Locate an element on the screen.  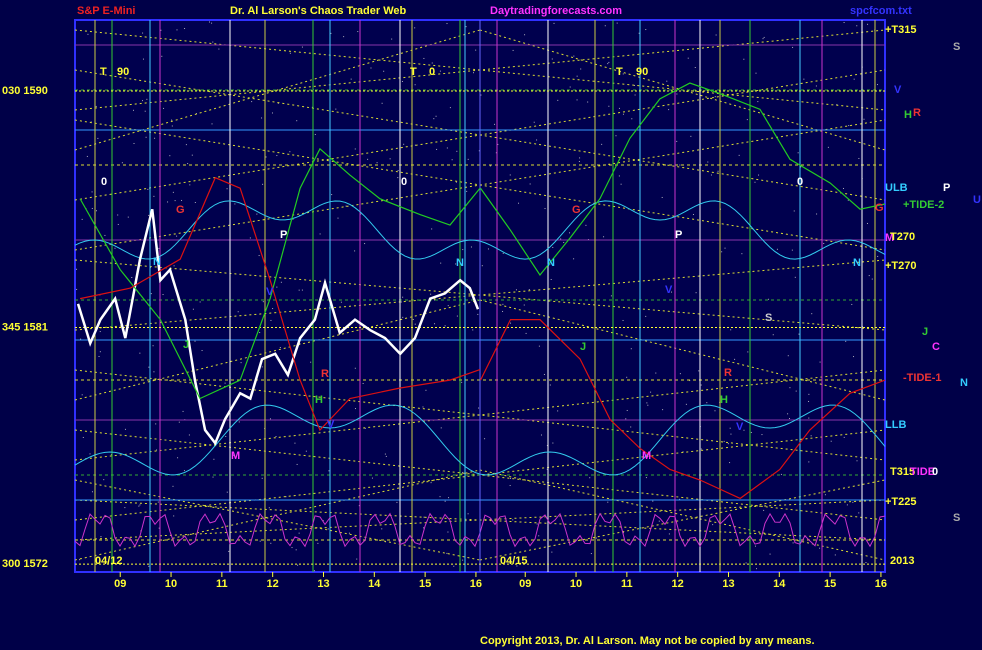
annotation: P is located at coordinates (283, 235).